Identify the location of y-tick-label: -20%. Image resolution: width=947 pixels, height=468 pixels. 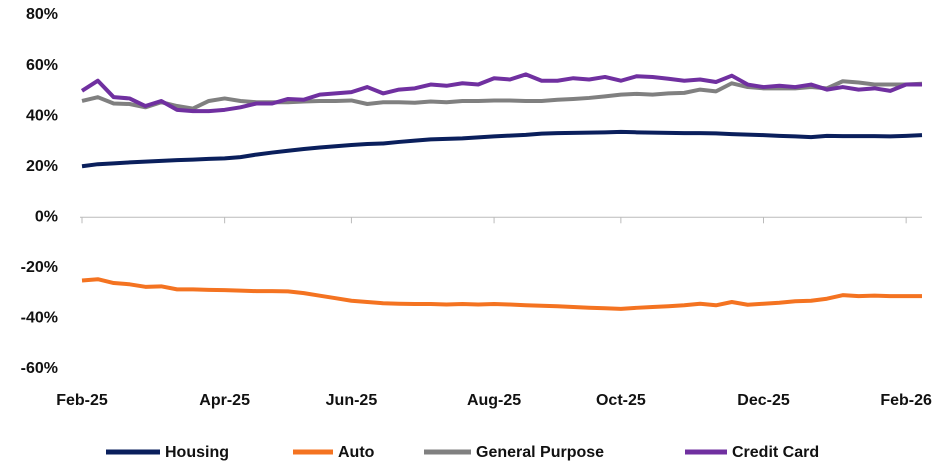
(39, 267).